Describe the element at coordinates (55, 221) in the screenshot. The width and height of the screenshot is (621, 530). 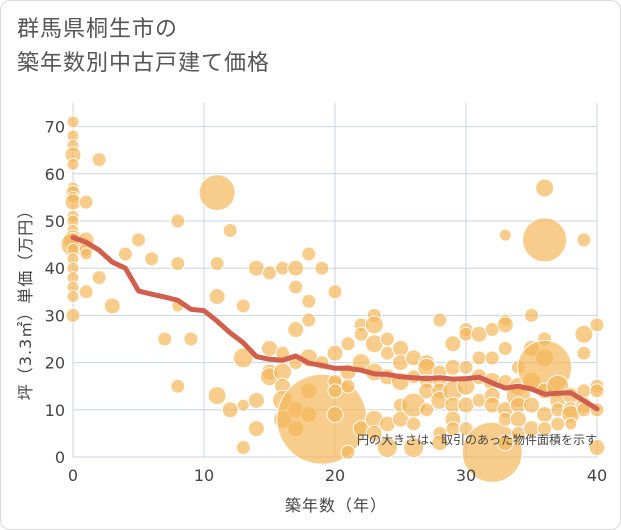
I see `y-tick-label: 50` at that location.